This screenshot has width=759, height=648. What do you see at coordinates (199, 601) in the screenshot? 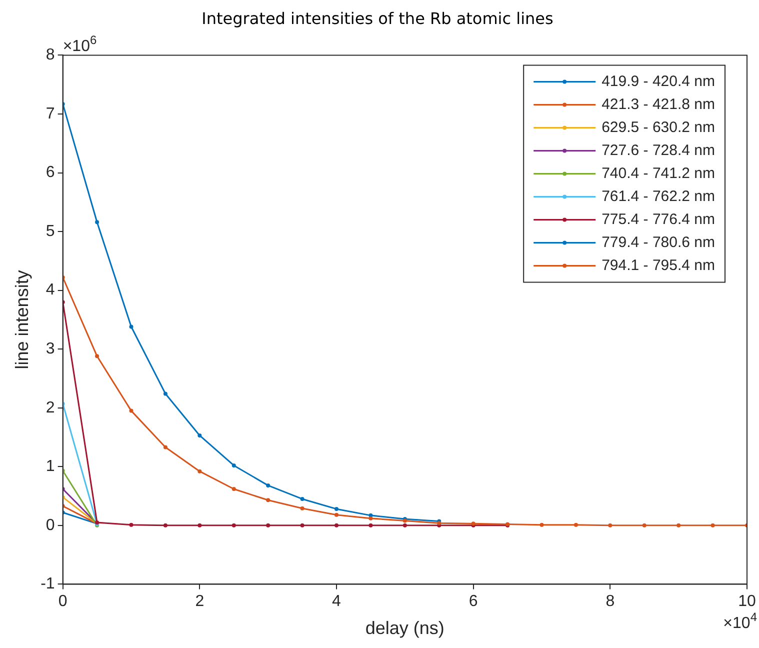
I see `x-tick-label: 2` at bounding box center [199, 601].